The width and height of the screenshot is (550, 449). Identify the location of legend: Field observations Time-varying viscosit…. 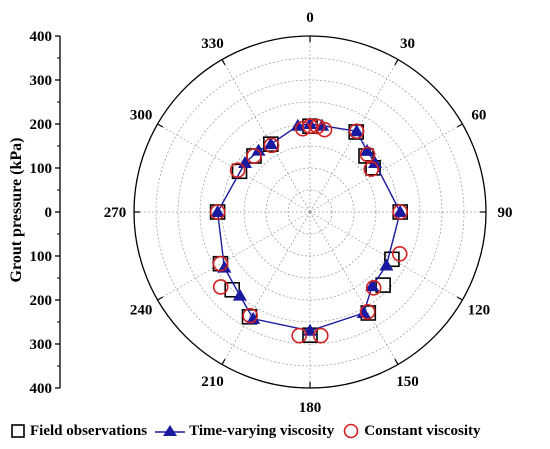
(277, 431).